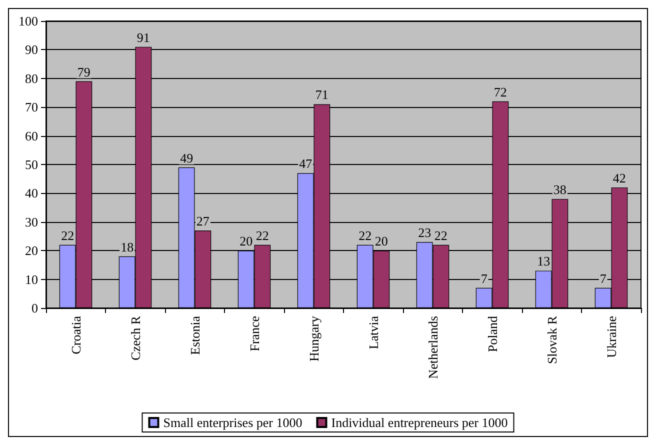  I want to click on data-label: 18, so click(127, 246).